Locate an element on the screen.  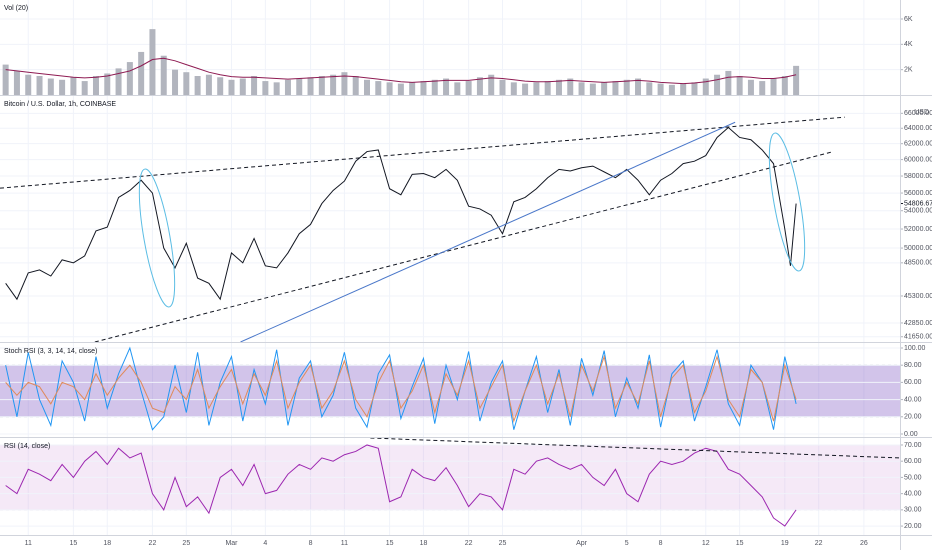
y-tick-label: 80.00 is located at coordinates (913, 365).